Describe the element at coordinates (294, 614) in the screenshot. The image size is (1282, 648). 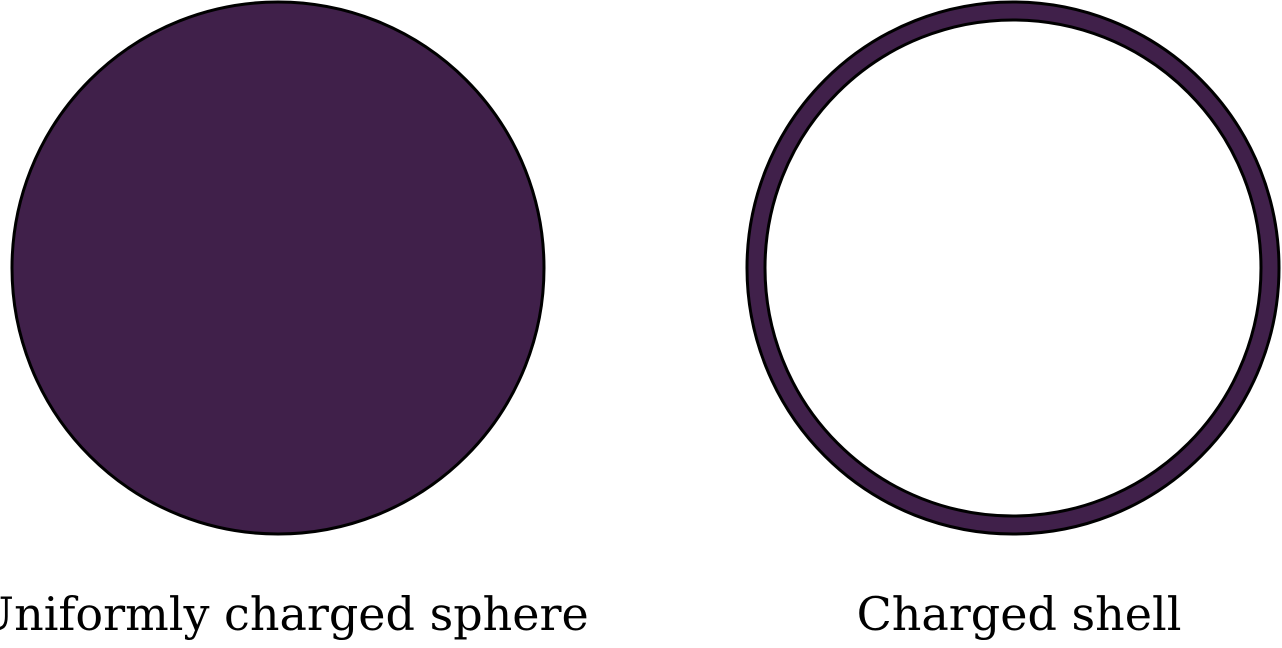
I see `solid-sphere-caption: Uniformly charged sphere` at that location.